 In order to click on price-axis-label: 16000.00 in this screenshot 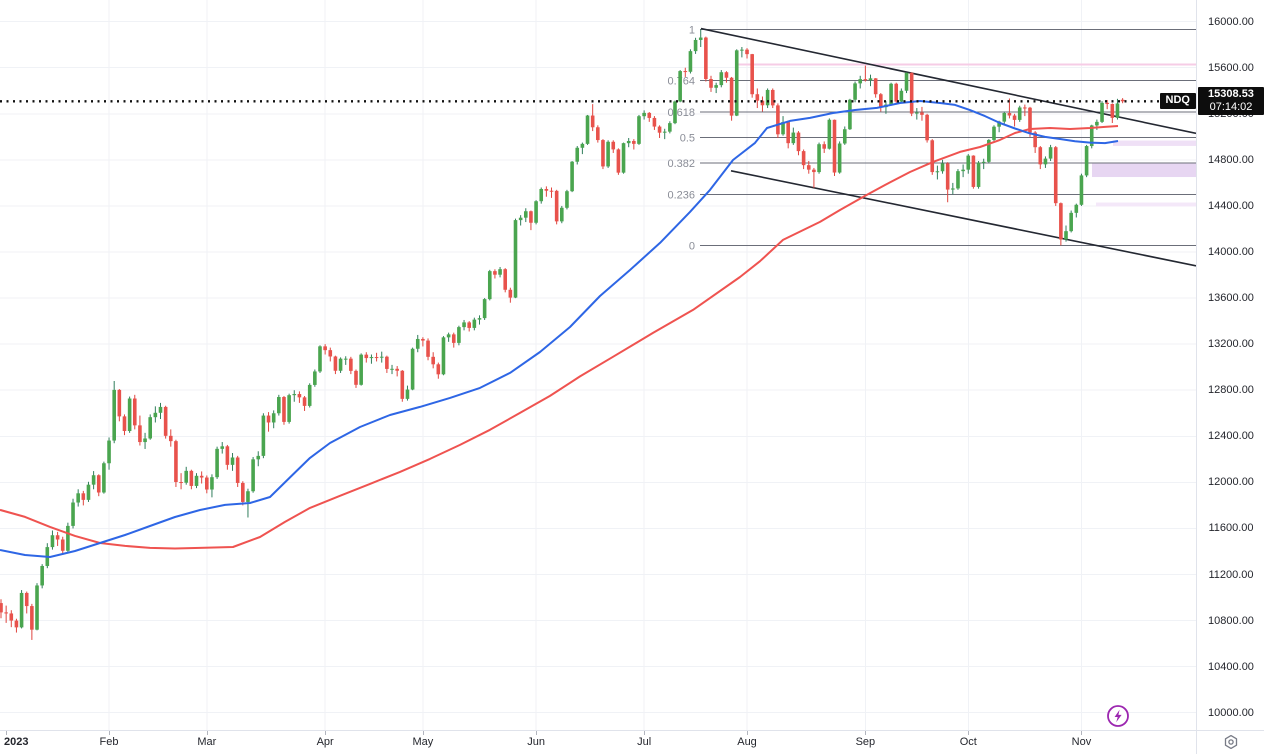, I will do `click(1231, 21)`.